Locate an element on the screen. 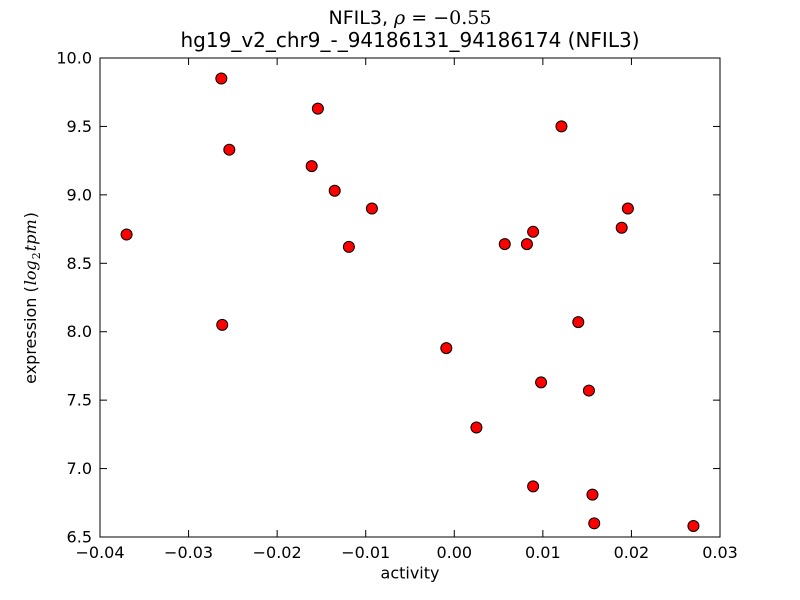 Image resolution: width=800 pixels, height=600 pixels. y-axis-label-log: log is located at coordinates (30, 273).